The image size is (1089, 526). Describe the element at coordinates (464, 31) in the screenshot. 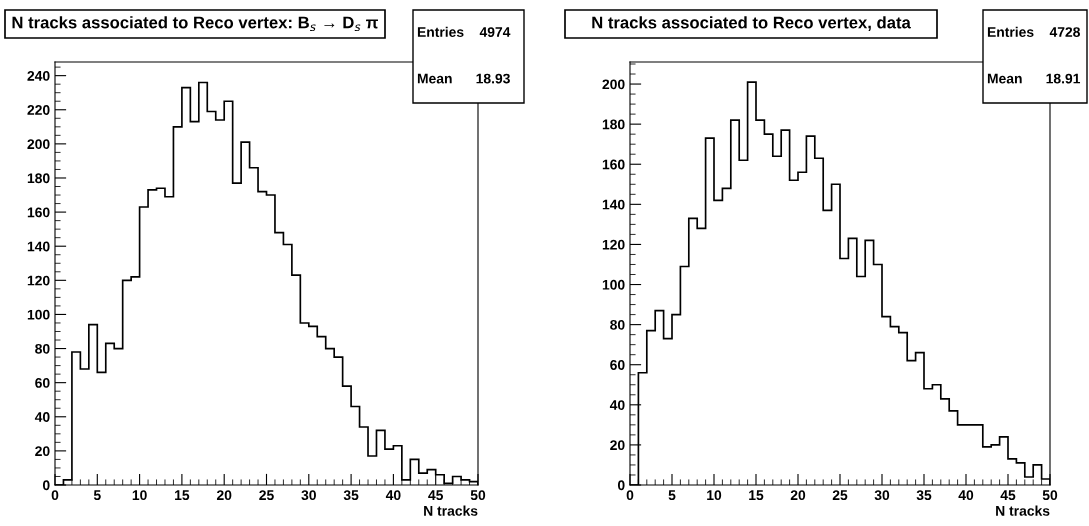

I see `text: Entries 4974` at that location.